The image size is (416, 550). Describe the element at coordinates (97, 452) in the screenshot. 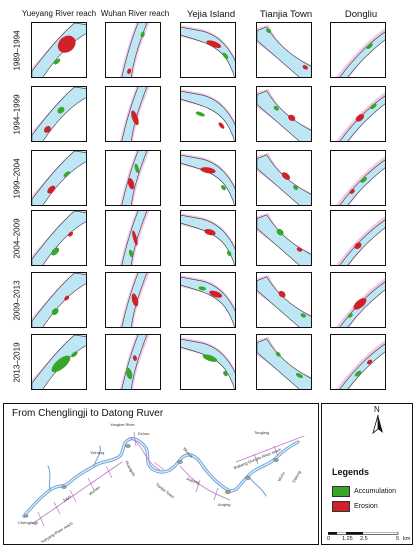

I see `reach-label: Yichang` at that location.